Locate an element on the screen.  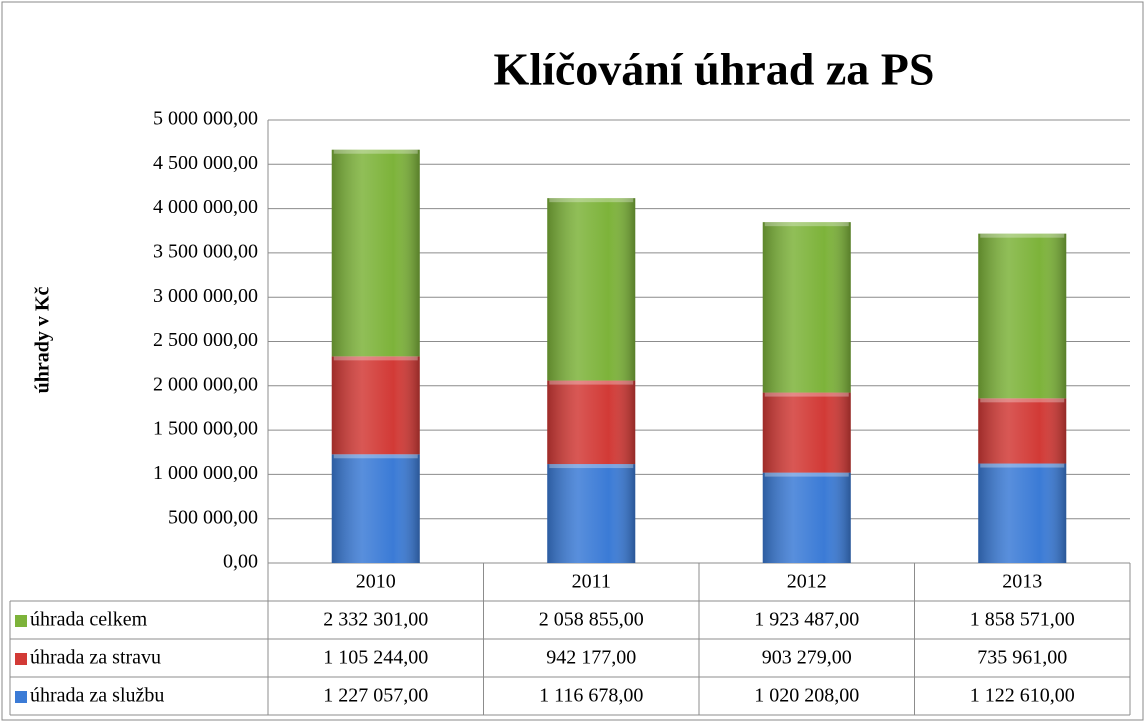
table-value: 735 961,00 is located at coordinates (1022, 658).